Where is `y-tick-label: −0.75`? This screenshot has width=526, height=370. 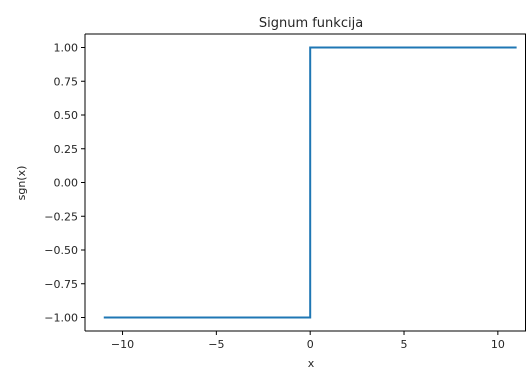 y-tick-label: −0.75 is located at coordinates (61, 284).